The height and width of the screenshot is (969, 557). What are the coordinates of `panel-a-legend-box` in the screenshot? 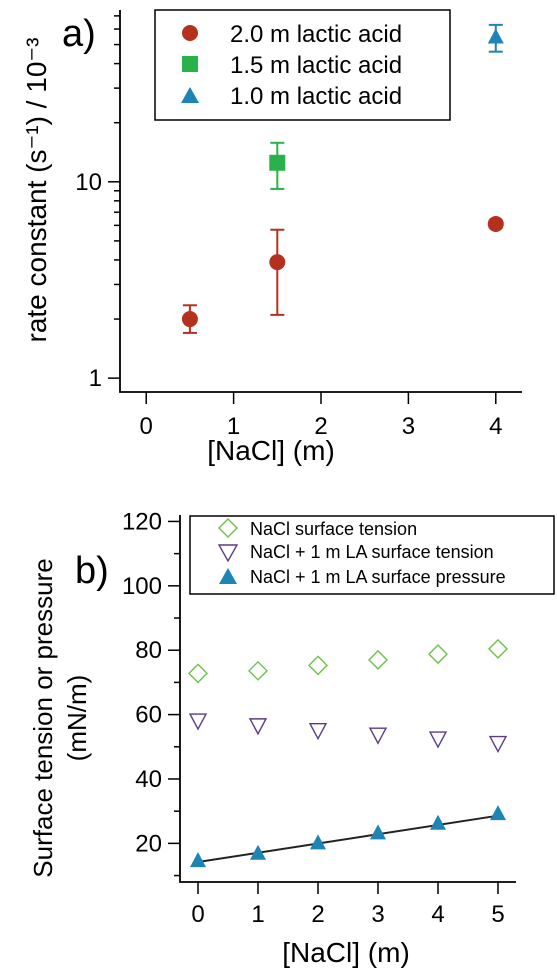 It's located at (302, 65).